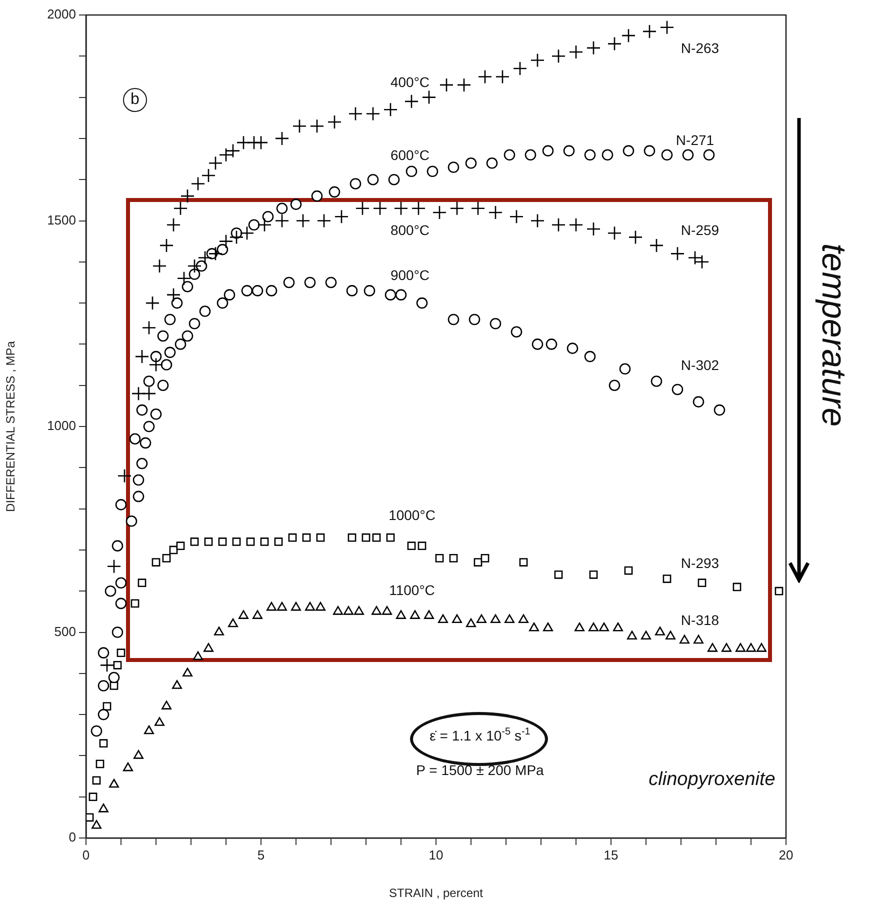  Describe the element at coordinates (261, 854) in the screenshot. I see `x-tick-label: 5` at that location.